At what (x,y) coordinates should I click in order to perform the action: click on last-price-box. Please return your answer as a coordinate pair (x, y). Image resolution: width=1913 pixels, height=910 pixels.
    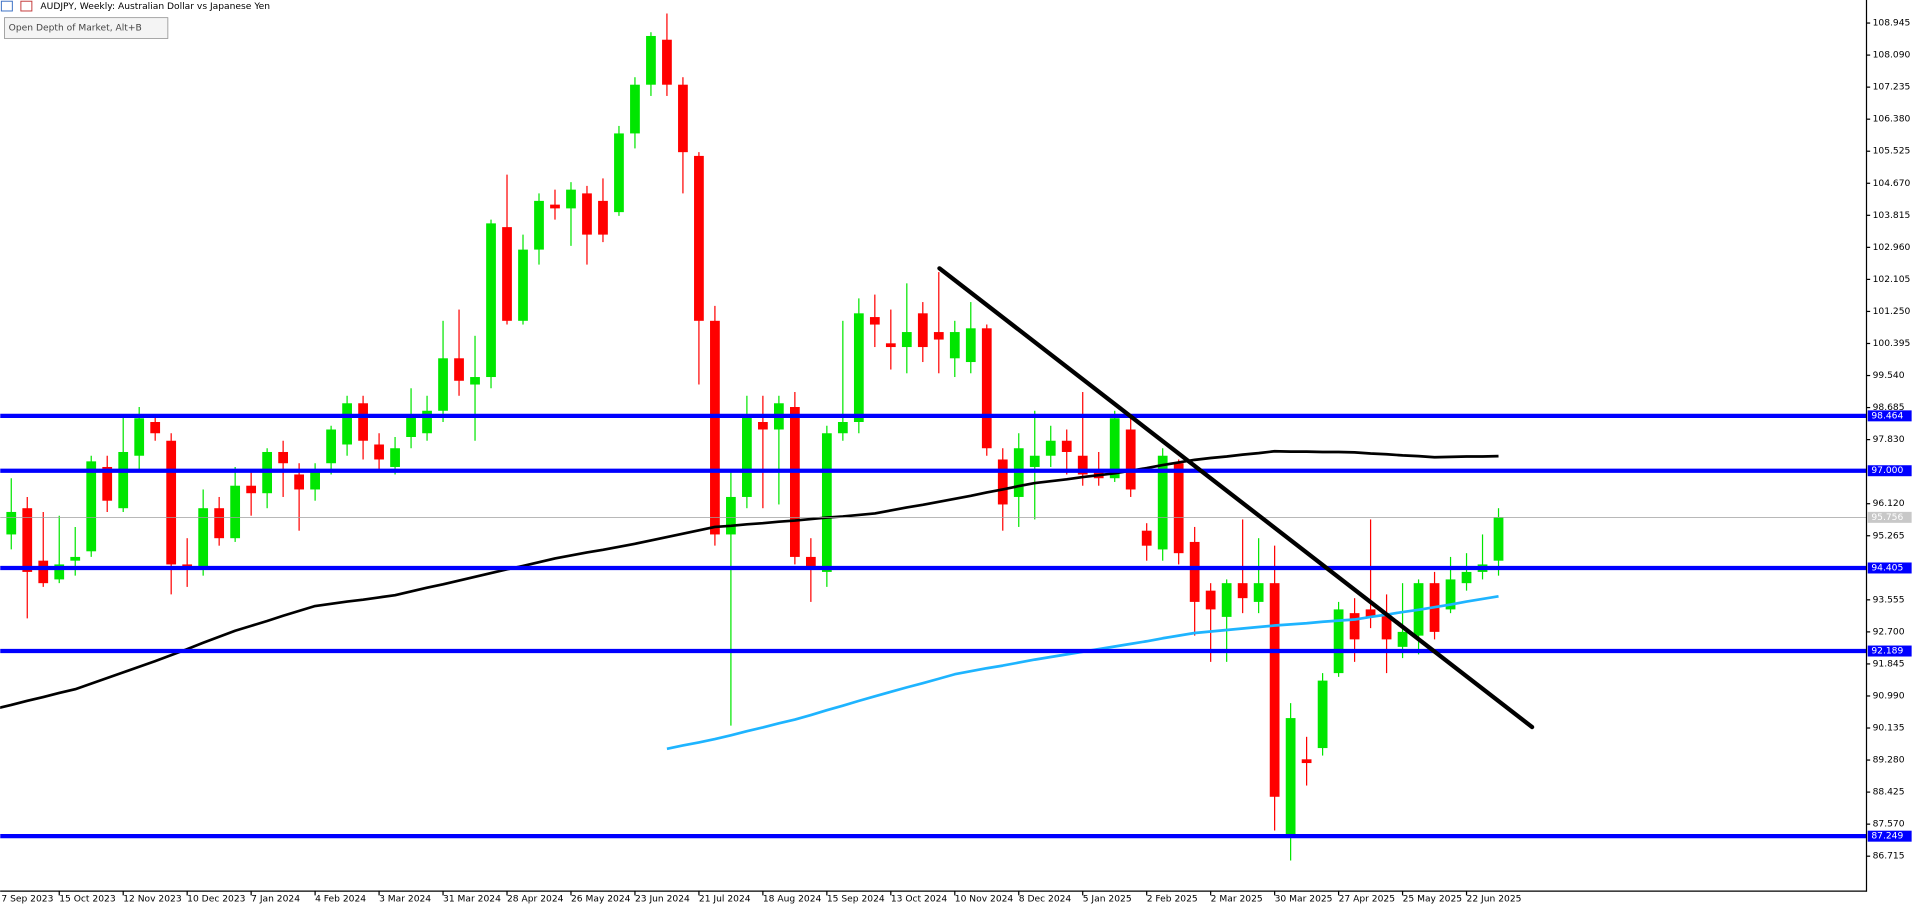
    Looking at the image, I should click on (1889, 517).